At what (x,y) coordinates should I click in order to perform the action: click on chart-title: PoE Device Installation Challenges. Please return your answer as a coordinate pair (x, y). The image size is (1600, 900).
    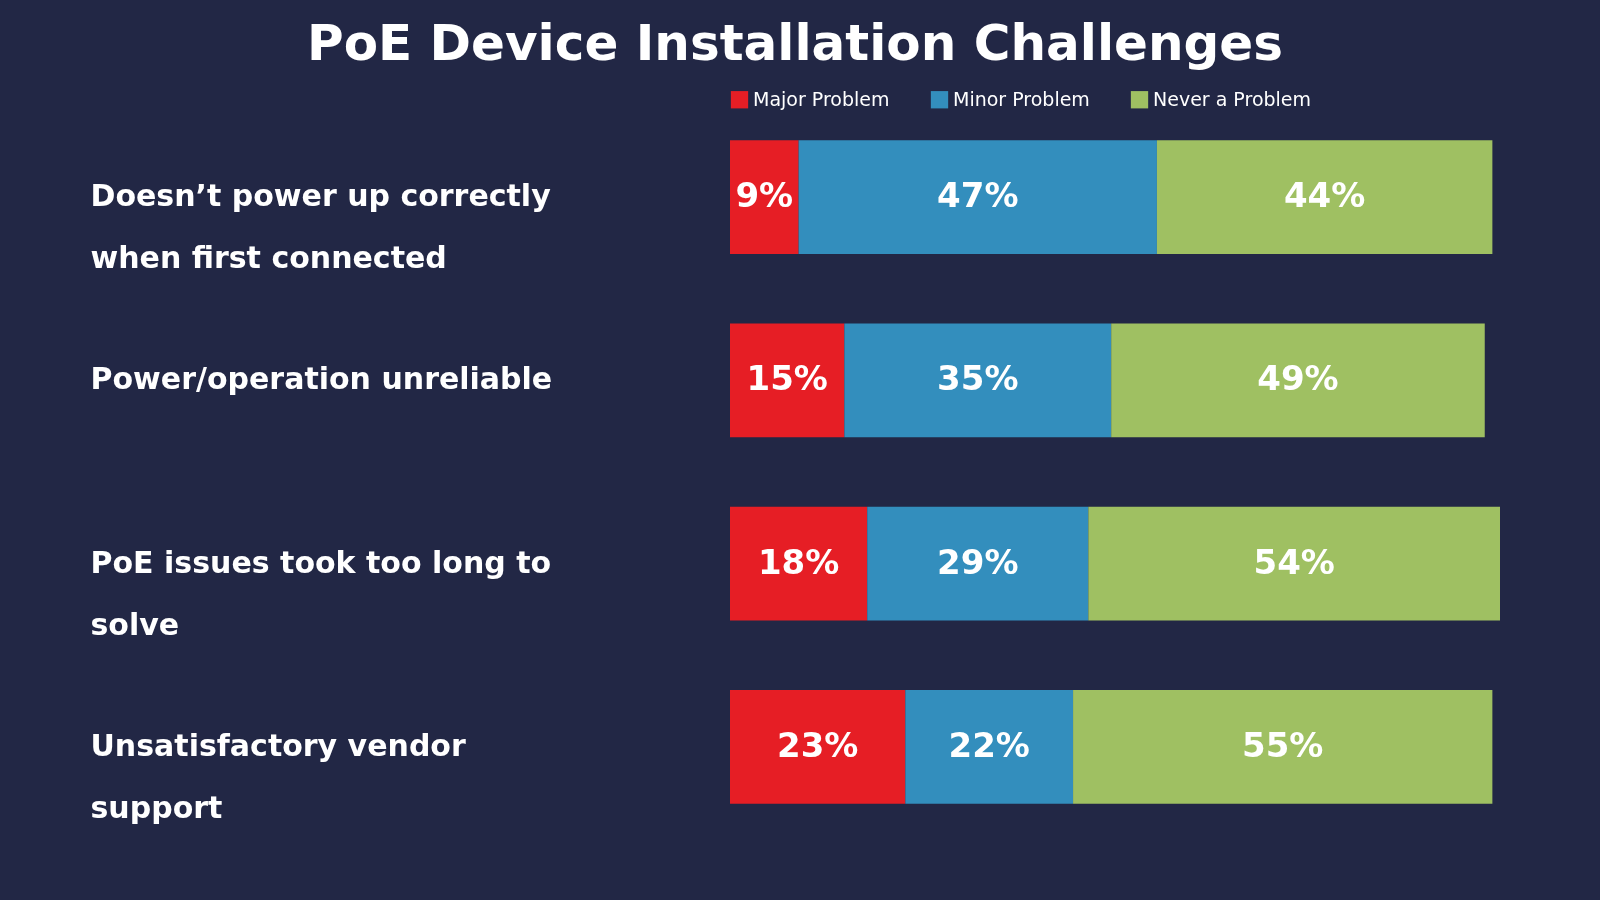
    Looking at the image, I should click on (795, 43).